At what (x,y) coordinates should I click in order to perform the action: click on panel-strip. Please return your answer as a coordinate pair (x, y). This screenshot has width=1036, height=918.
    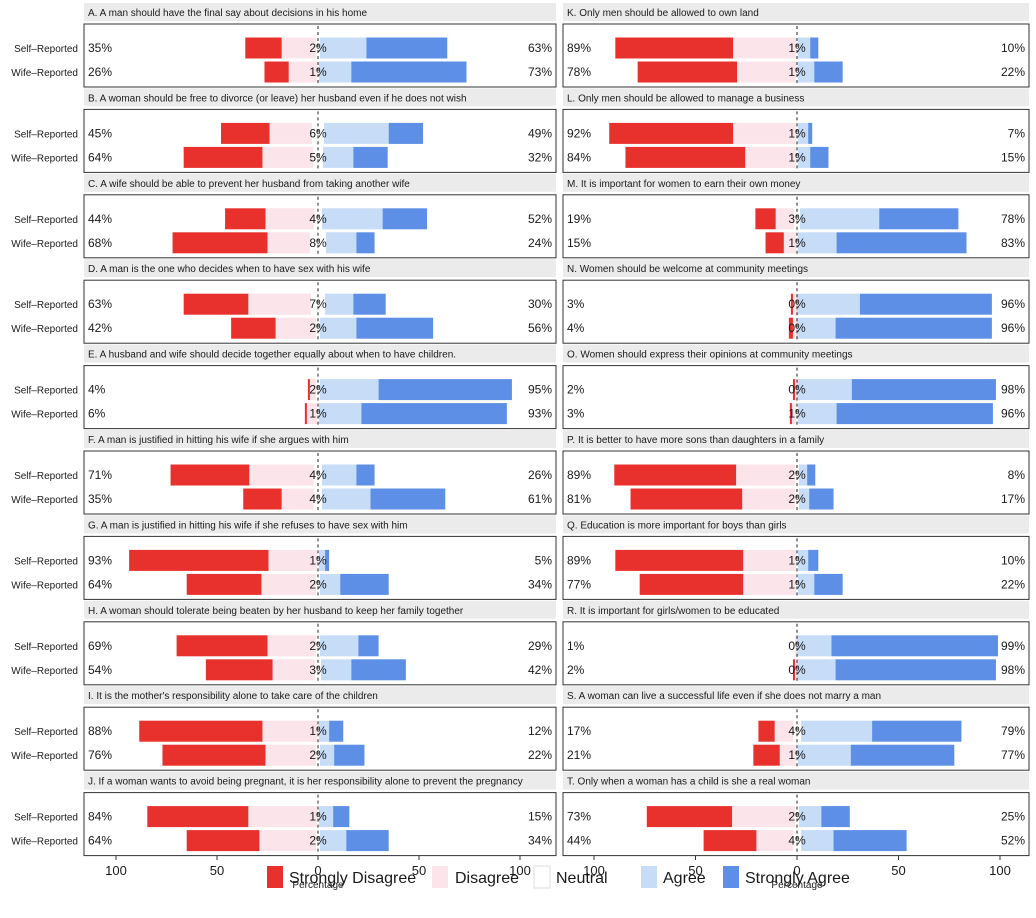
    Looking at the image, I should click on (320, 353).